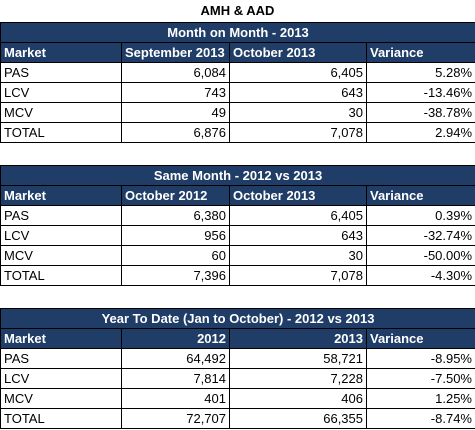 This screenshot has height=430, width=475. I want to click on total-row: TOTAL 72,707 66,355 -8.74%, so click(237, 418).